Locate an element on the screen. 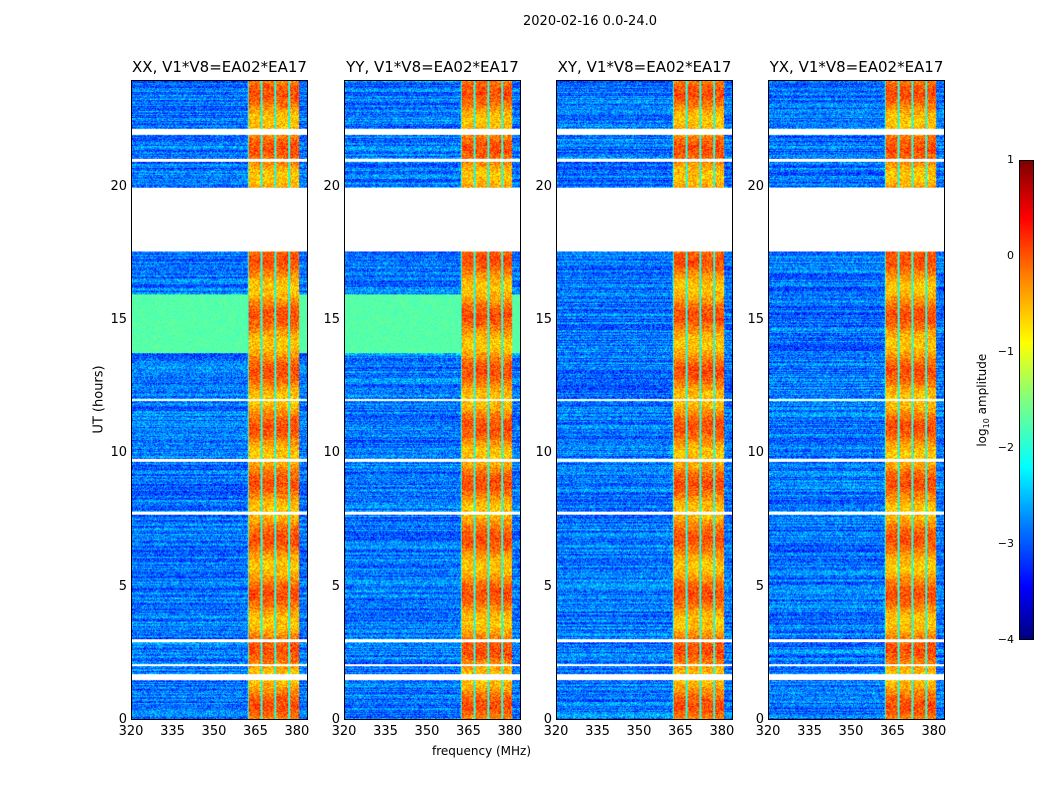 Image resolution: width=1050 pixels, height=800 pixels. colorbar-tick-label: 0 is located at coordinates (1010, 255).